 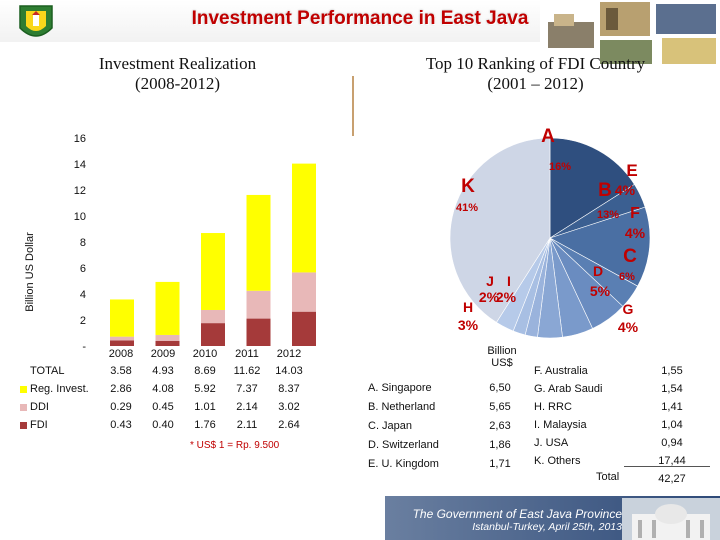 I want to click on y-tick-label: -, so click(x=84, y=345).